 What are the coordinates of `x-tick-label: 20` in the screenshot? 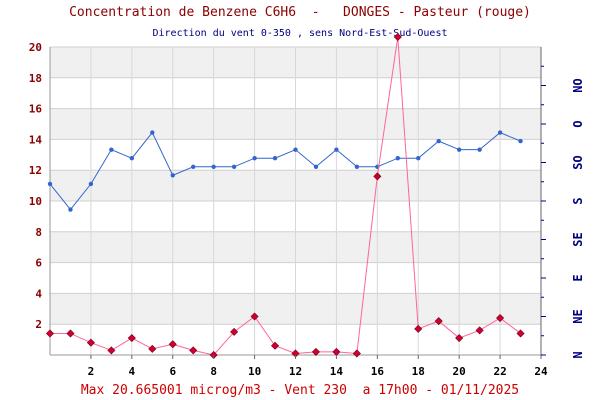 It's located at (459, 371).